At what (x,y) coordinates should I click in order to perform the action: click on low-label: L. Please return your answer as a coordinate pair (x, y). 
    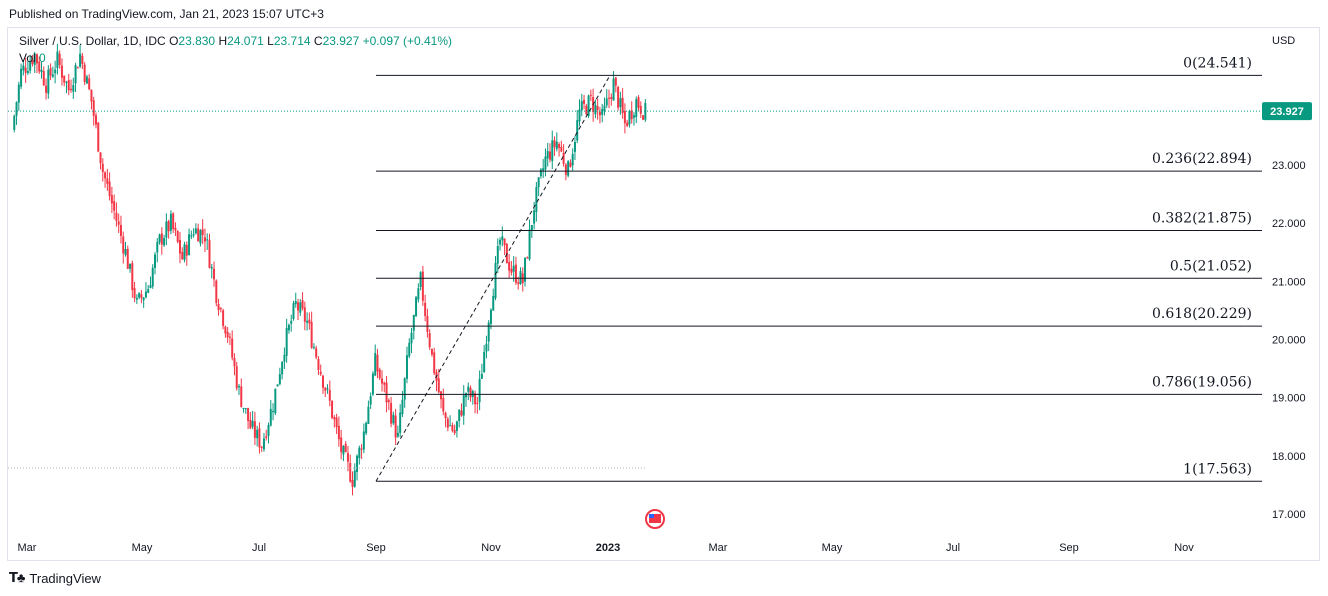
    Looking at the image, I should click on (270, 41).